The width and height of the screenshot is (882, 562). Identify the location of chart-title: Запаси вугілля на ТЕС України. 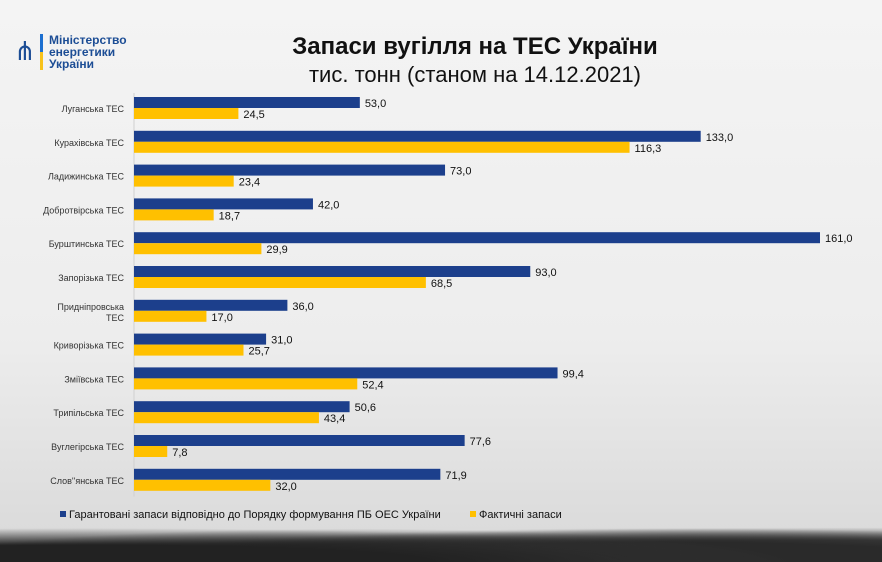
(475, 46).